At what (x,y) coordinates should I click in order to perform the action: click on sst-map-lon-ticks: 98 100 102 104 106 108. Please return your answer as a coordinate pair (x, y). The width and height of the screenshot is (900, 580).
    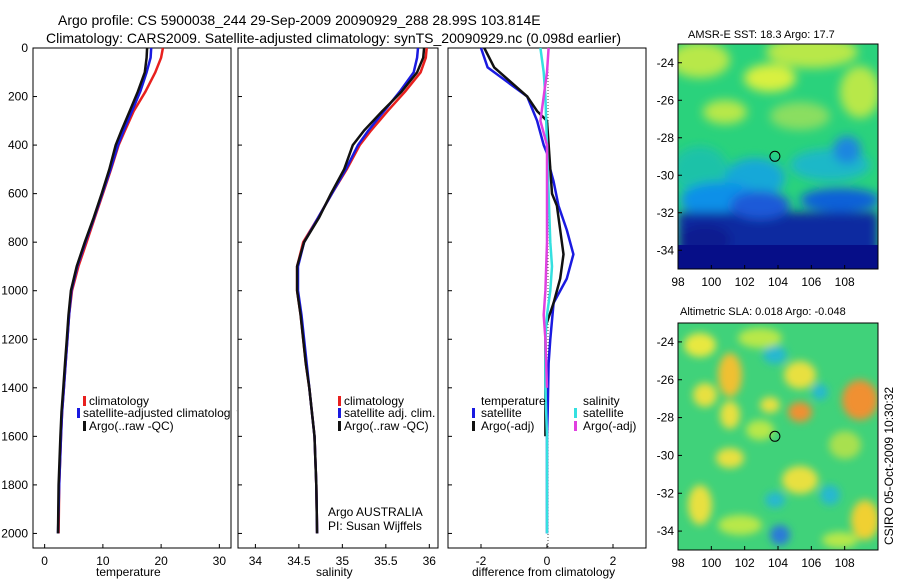
    Looking at the image, I should click on (763, 277).